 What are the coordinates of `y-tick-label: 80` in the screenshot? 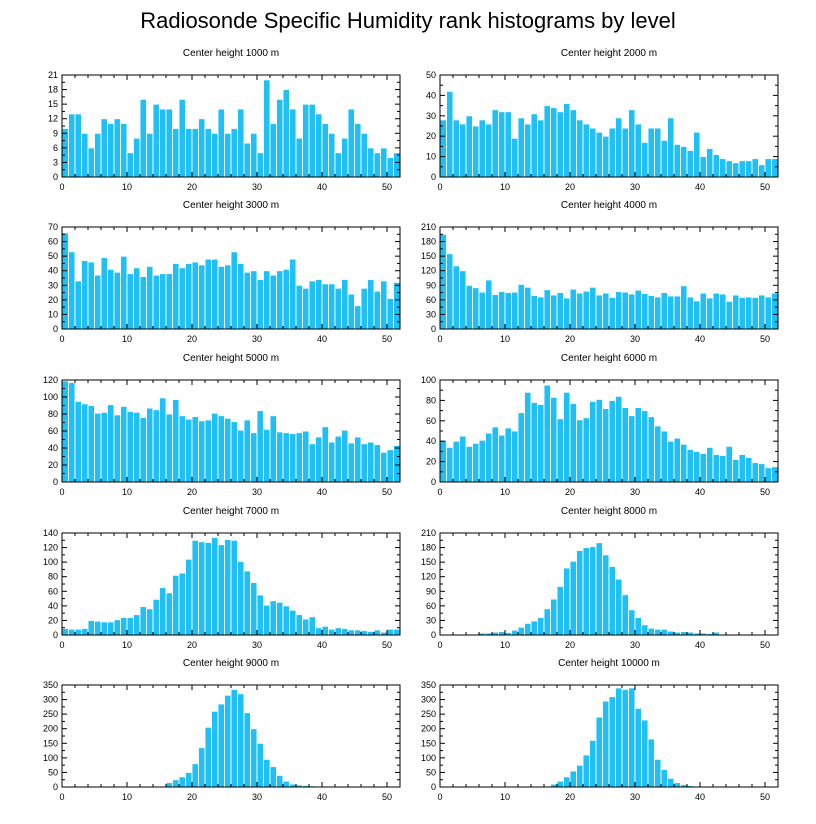 It's located at (53, 414).